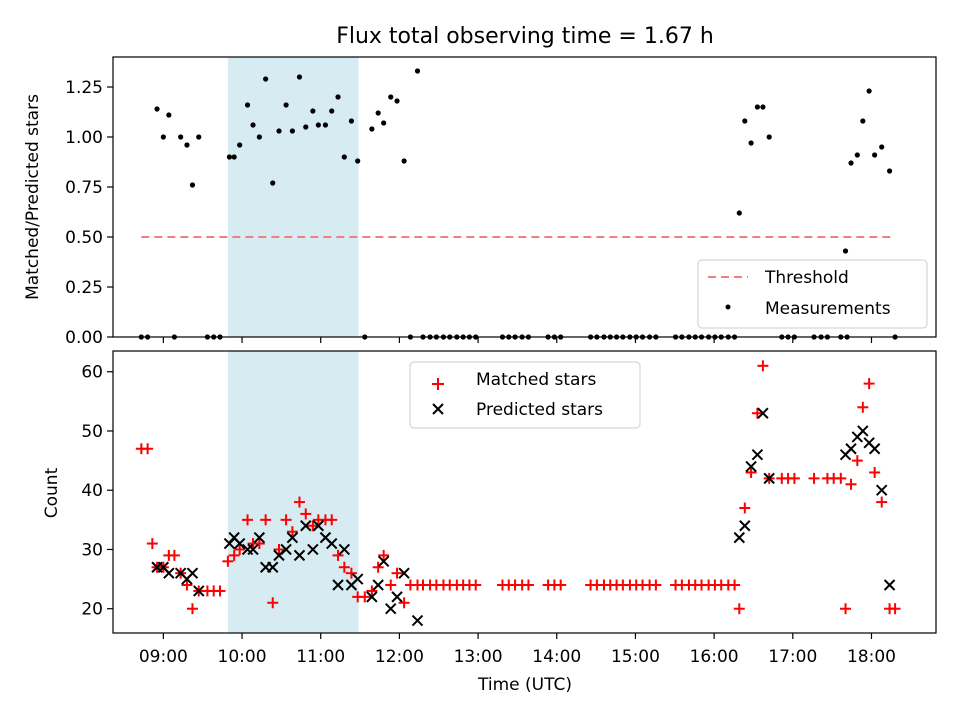 The width and height of the screenshot is (960, 720). I want to click on bottom-x-tick-label: 14:00, so click(556, 657).